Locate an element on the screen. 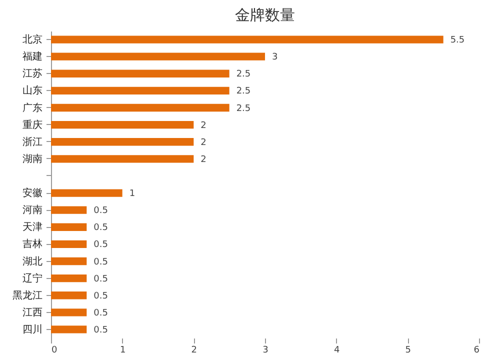  y-tick-label: 福建 is located at coordinates (32, 56).